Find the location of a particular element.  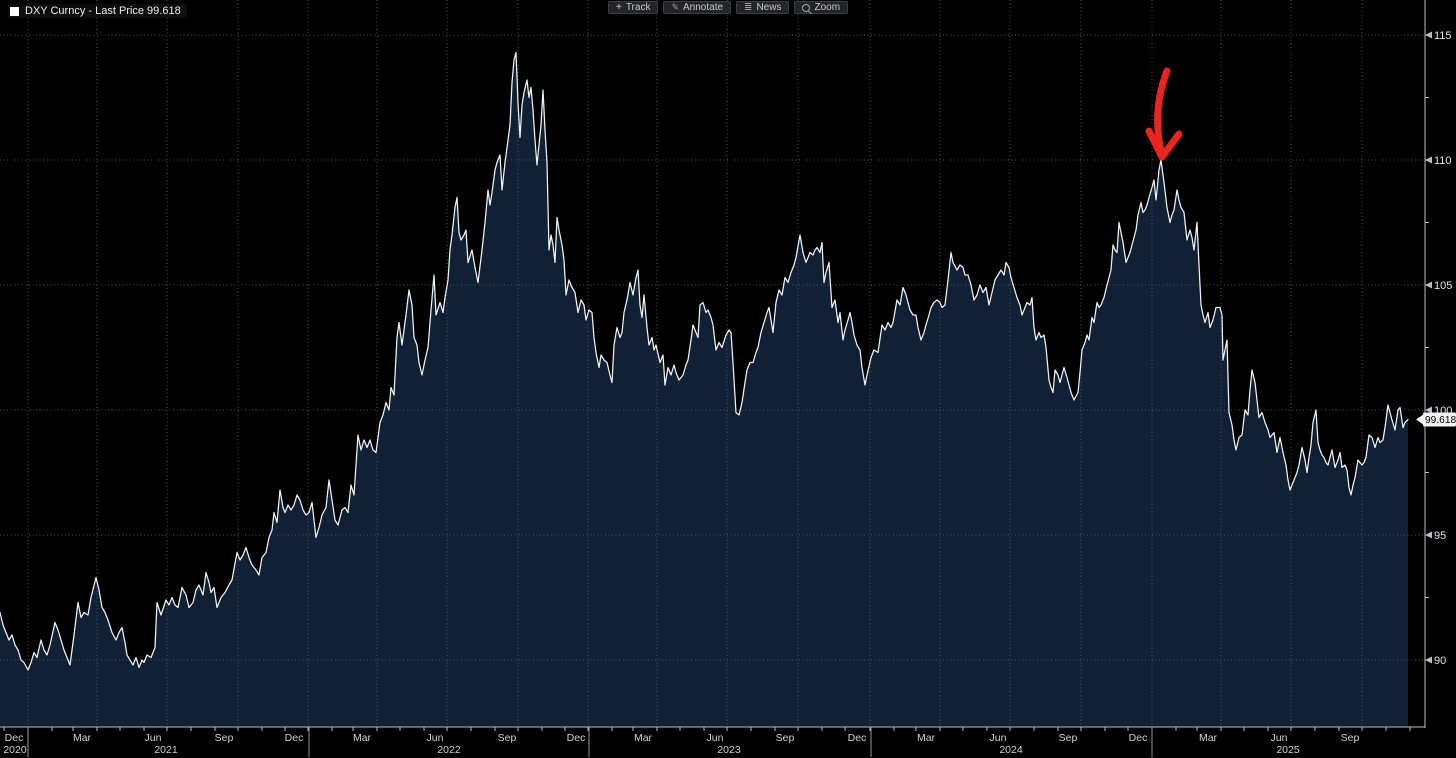

news-button: News is located at coordinates (763, 7).